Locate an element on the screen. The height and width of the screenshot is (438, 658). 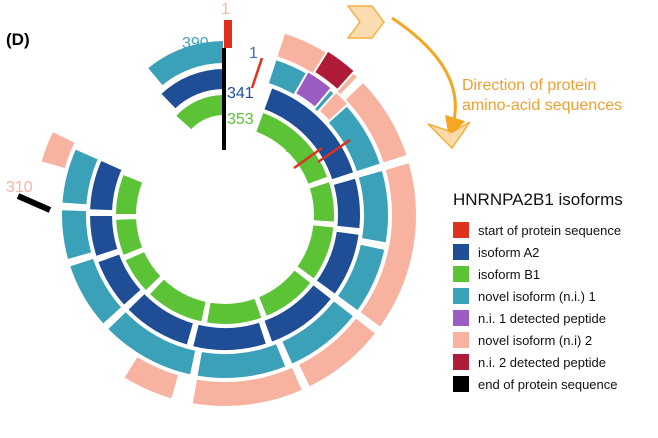
legend-label-8: end of protein sequence is located at coordinates (548, 384).